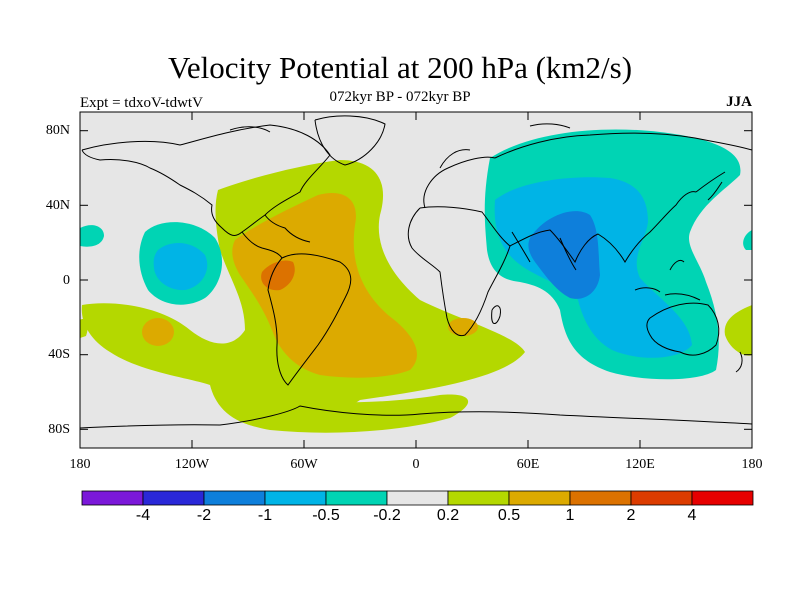  Describe the element at coordinates (738, 330) in the screenshot. I see `contour-positive-0.2-east` at that location.